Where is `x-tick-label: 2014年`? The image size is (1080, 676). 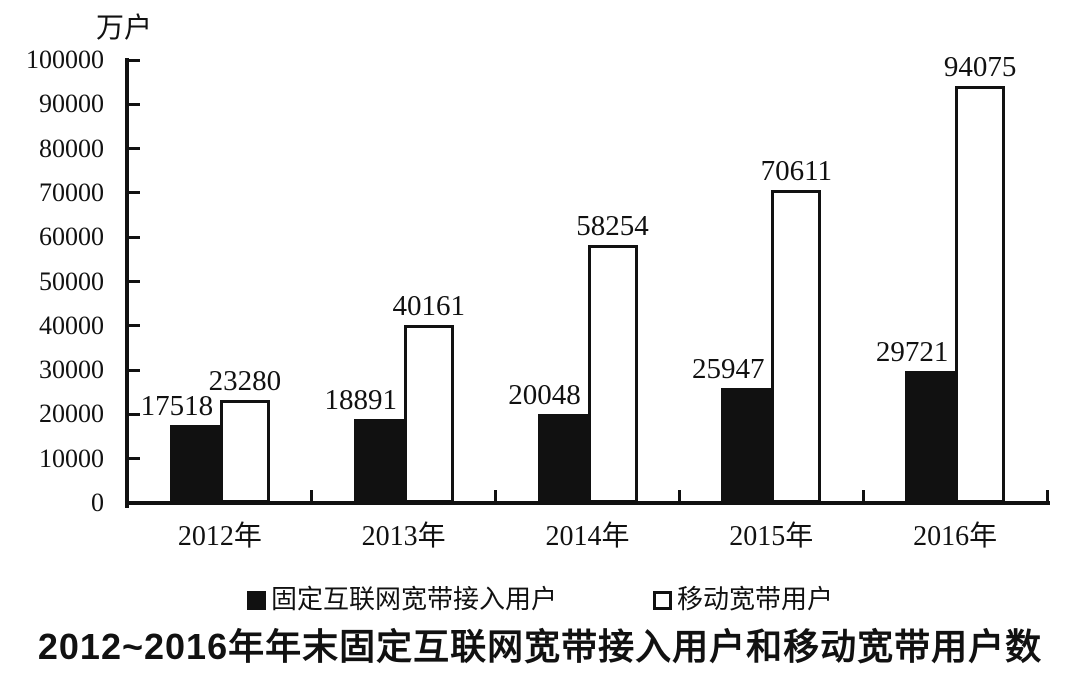
x-tick-label: 2014年 is located at coordinates (587, 536).